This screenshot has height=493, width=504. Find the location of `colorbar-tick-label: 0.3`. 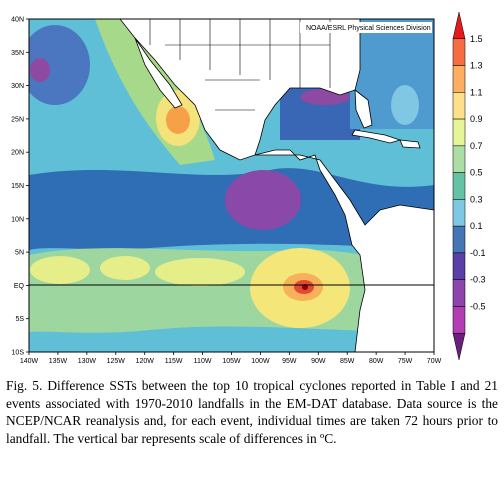

colorbar-tick-label: 0.3 is located at coordinates (476, 199).